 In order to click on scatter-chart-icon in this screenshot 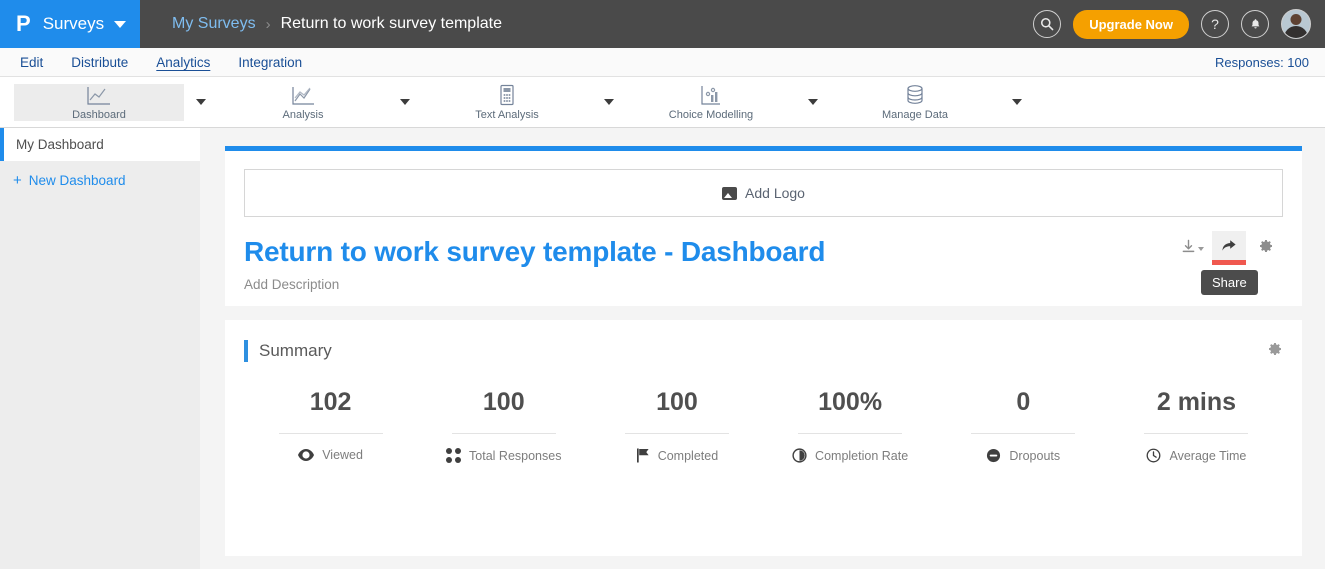, I will do `click(711, 95)`.